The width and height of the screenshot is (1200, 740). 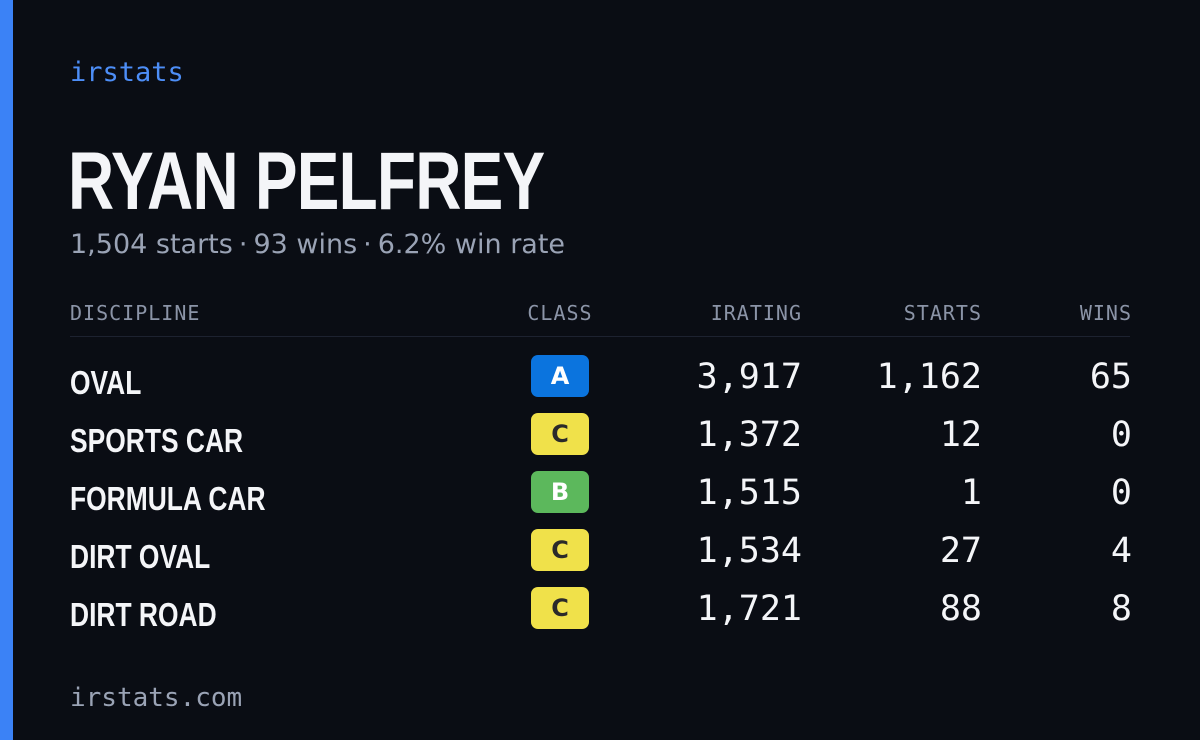 I want to click on wins-value: 8, so click(x=1121, y=609).